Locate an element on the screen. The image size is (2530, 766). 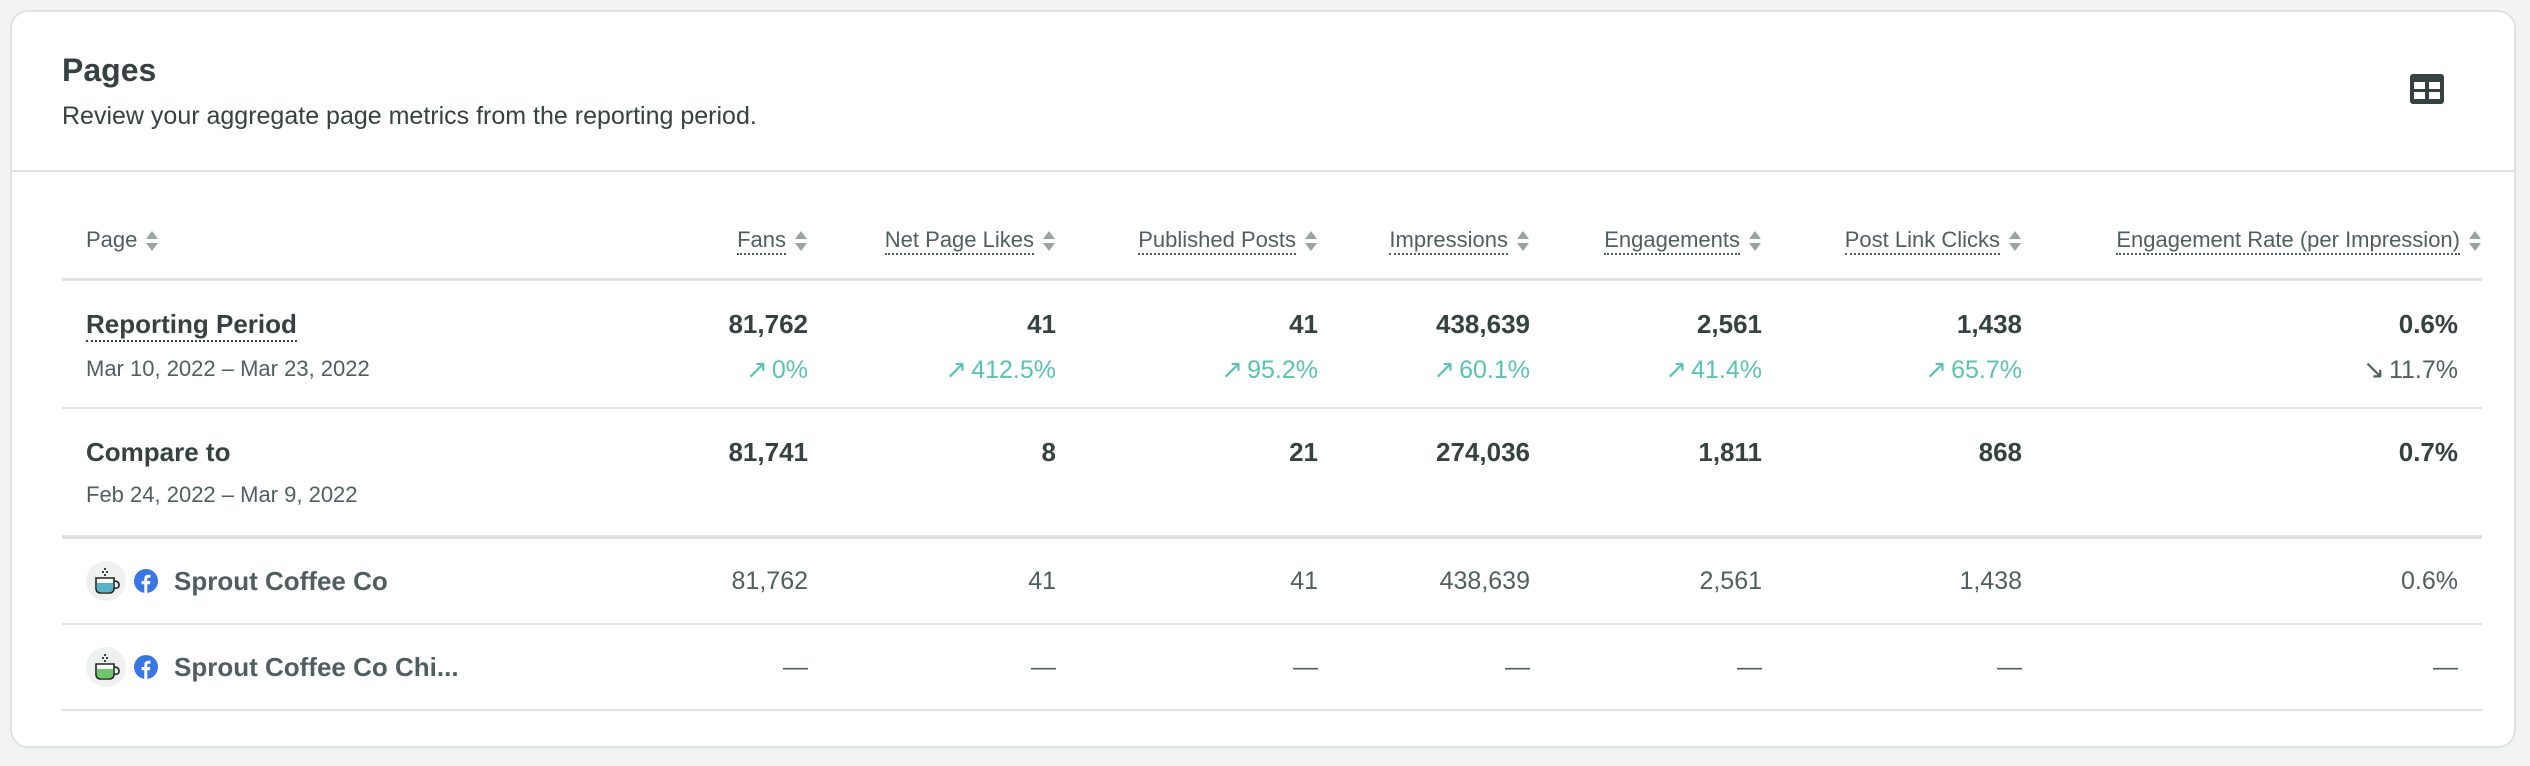
page-metric-net-page-likes: — is located at coordinates (932, 667).